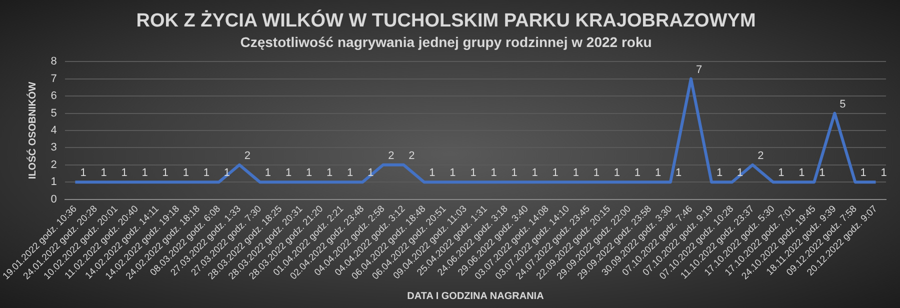 This screenshot has width=900, height=308. What do you see at coordinates (53, 96) in the screenshot?
I see `y-tick-label: 6` at bounding box center [53, 96].